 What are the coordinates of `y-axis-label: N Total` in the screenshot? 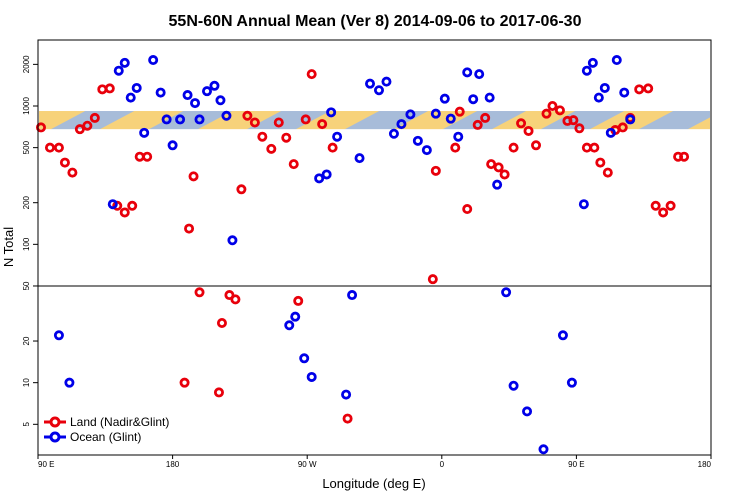 It's located at (8, 247).